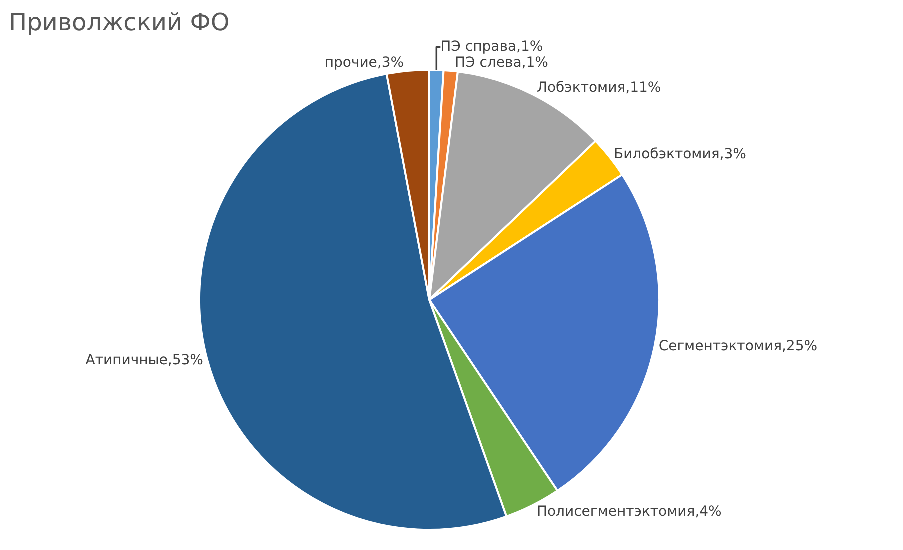 The image size is (903, 550). What do you see at coordinates (492, 47) in the screenshot?
I see `slice-label: ПЭ справа,1%` at bounding box center [492, 47].